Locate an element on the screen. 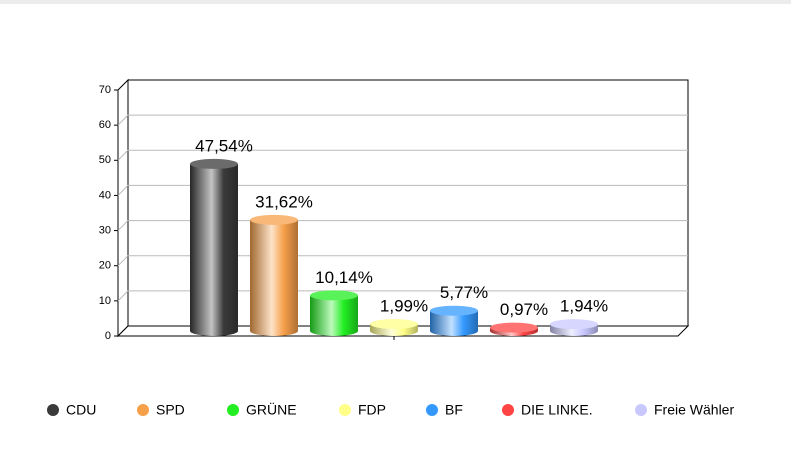 The image size is (791, 455). value-label: 31,62% is located at coordinates (284, 201).